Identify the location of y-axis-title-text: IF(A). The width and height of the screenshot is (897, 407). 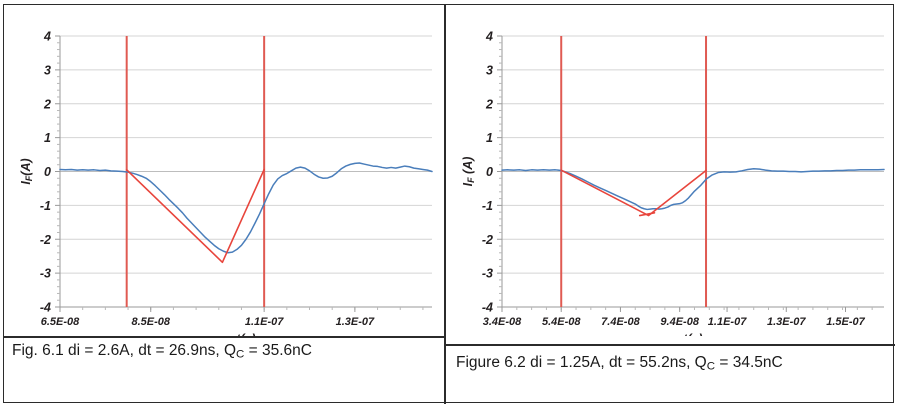
(26, 171).